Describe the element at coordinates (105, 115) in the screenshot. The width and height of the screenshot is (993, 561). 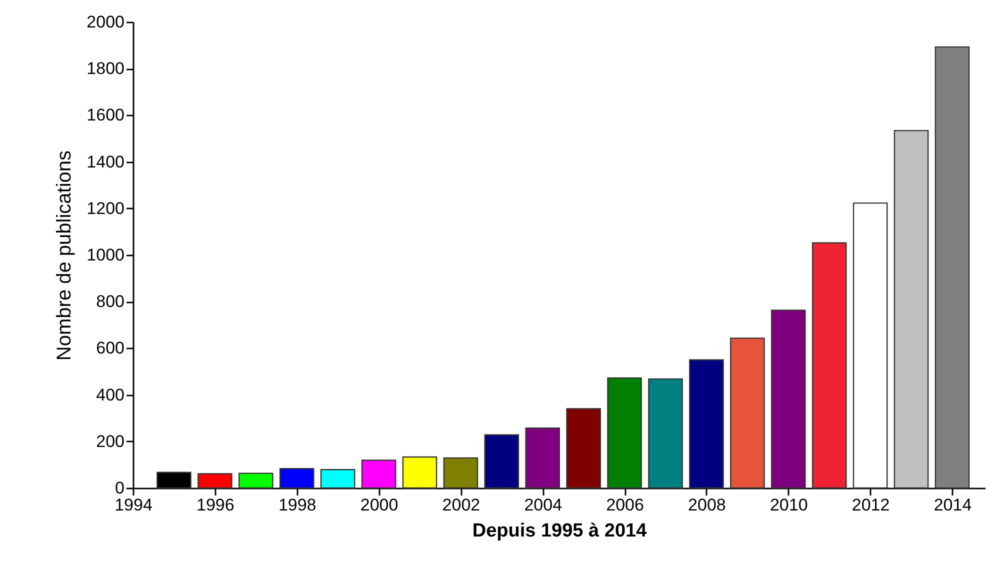
I see `y-tick-label: 1600` at that location.